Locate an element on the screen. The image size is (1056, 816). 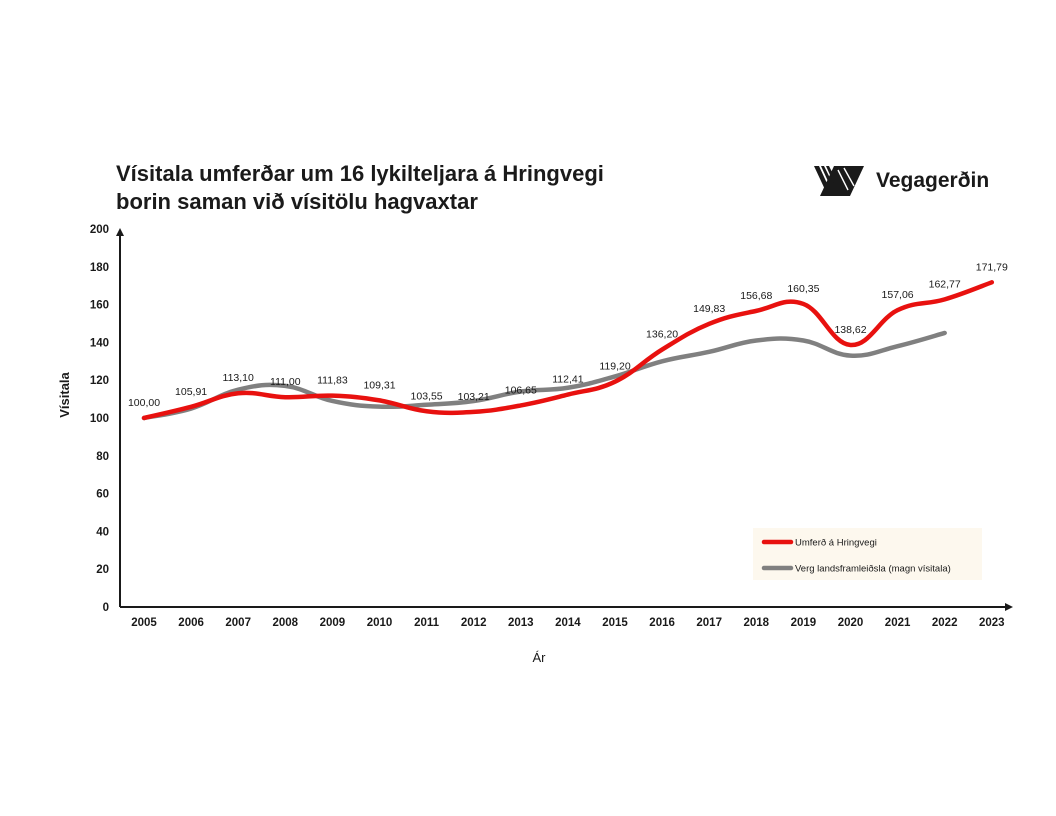
x-axis-title: Ár is located at coordinates (540, 657).